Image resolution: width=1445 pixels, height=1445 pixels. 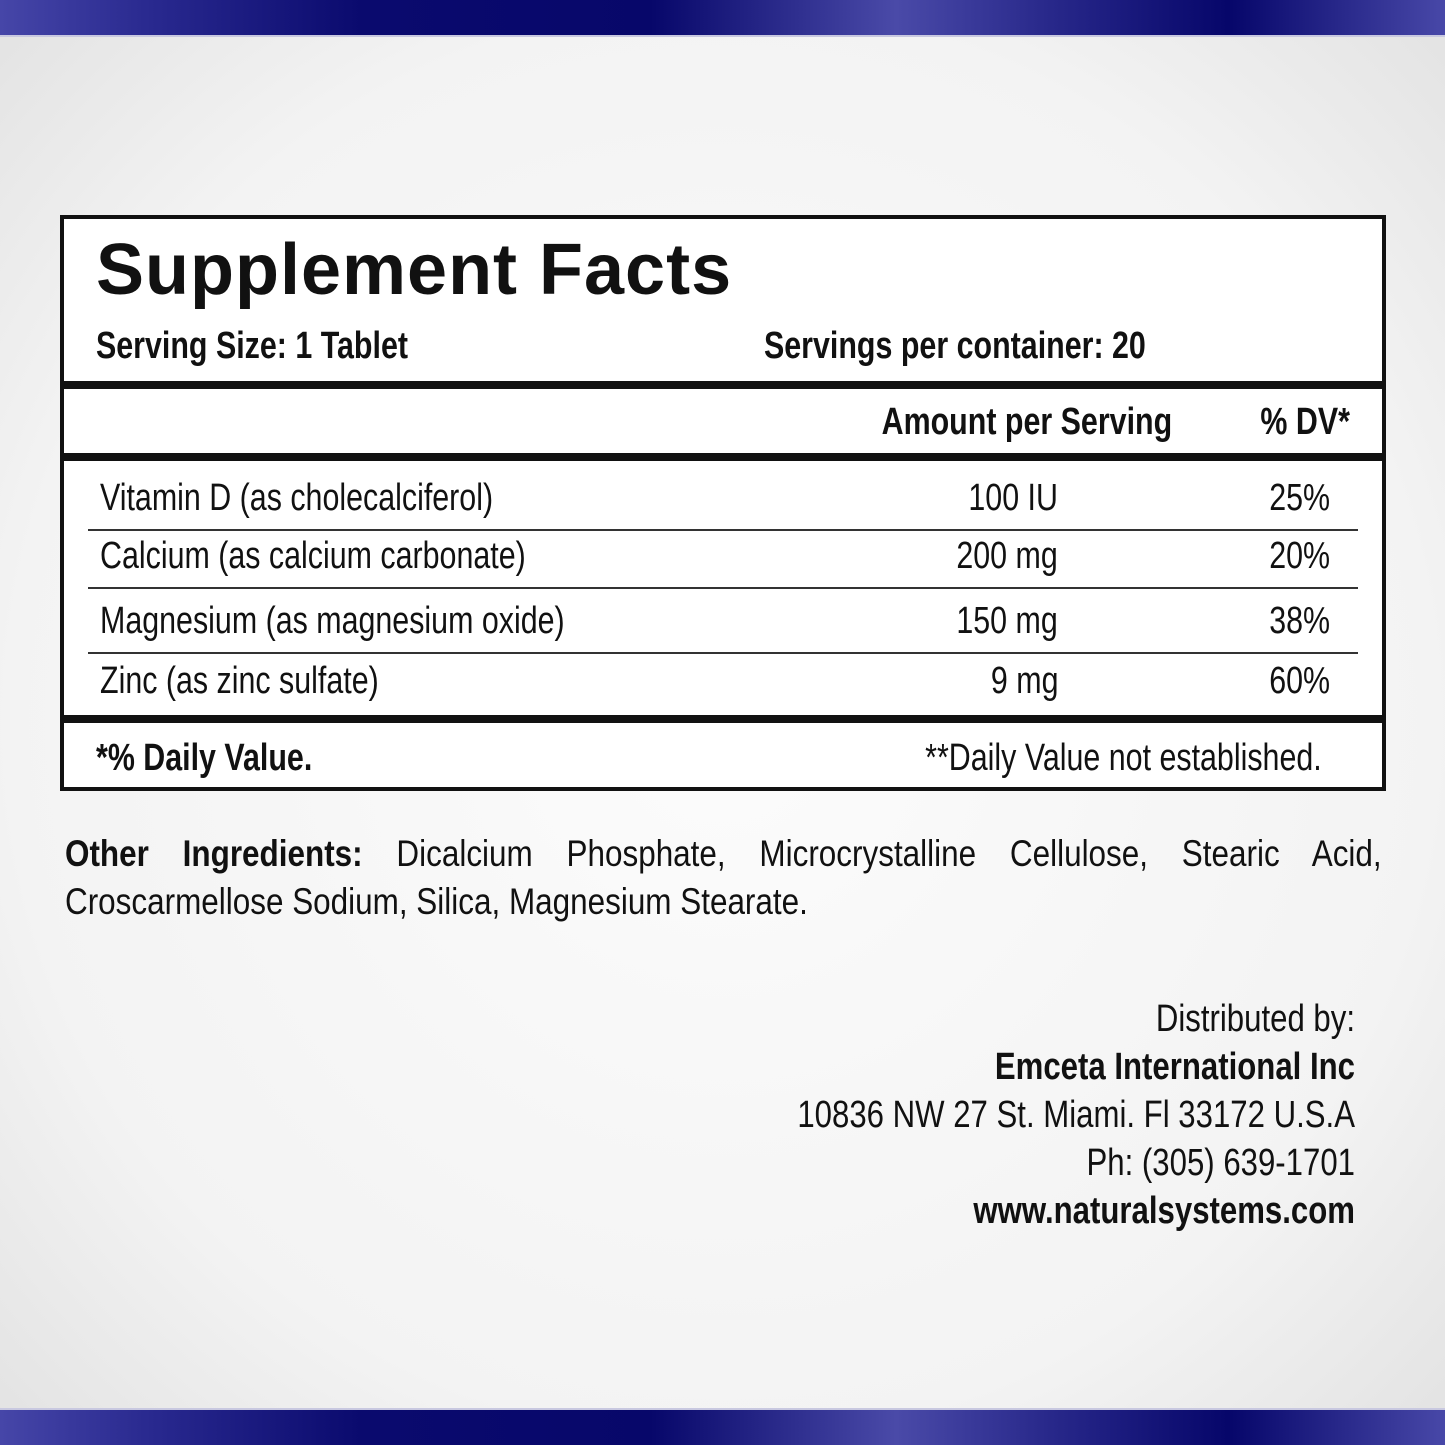 What do you see at coordinates (1305, 422) in the screenshot?
I see `dv-header: % DV*` at bounding box center [1305, 422].